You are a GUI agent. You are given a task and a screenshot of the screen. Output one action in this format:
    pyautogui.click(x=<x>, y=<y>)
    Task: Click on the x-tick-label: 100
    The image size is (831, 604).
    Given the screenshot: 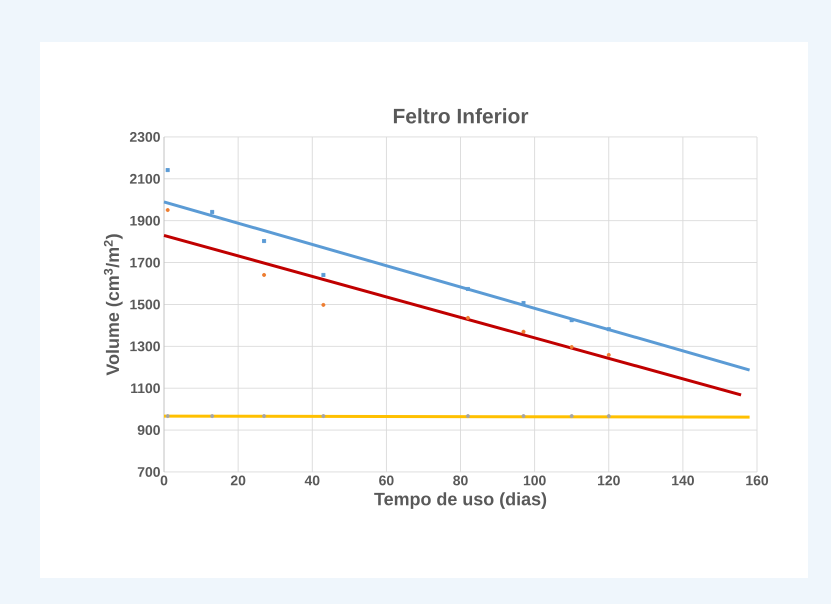 What is the action you would take?
    pyautogui.click(x=535, y=480)
    